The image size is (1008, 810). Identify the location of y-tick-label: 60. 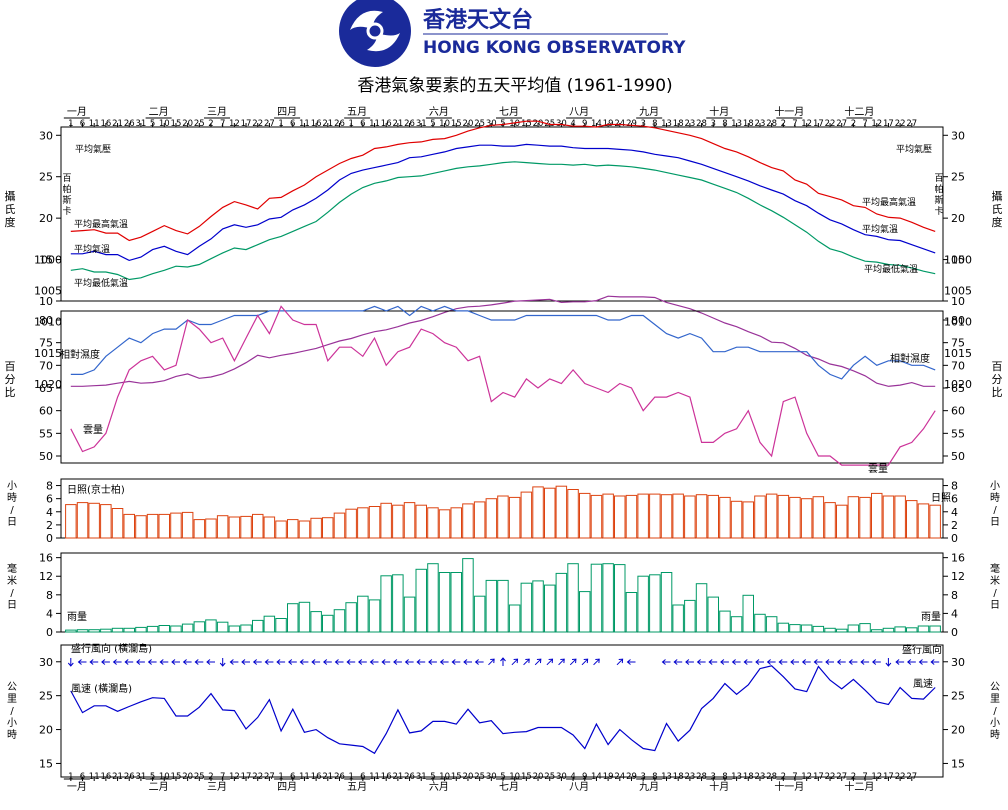
(958, 411).